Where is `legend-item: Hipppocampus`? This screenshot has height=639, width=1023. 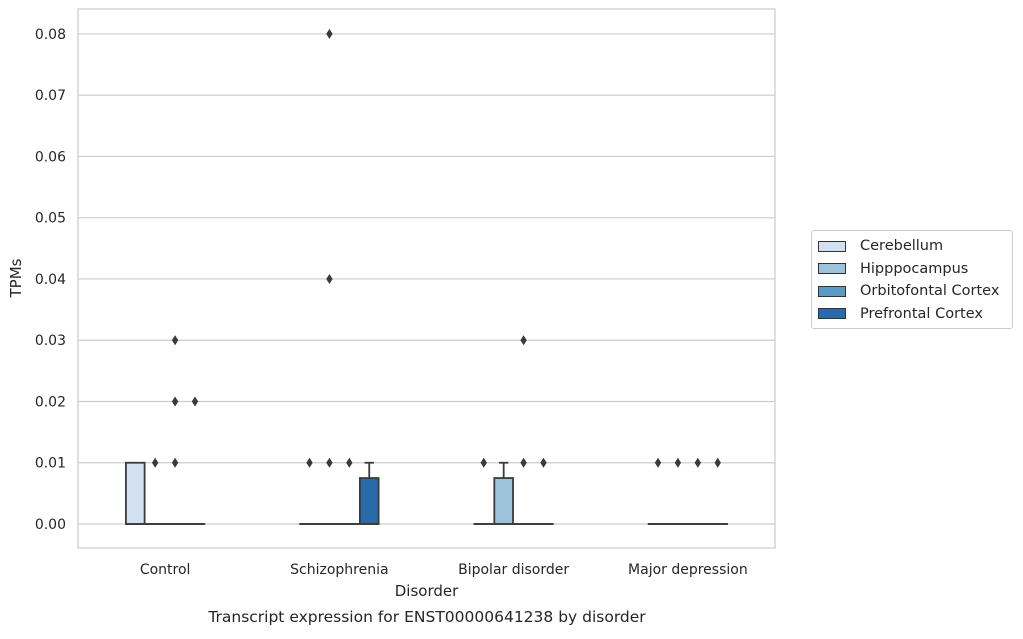 legend-item: Hipppocampus is located at coordinates (912, 269).